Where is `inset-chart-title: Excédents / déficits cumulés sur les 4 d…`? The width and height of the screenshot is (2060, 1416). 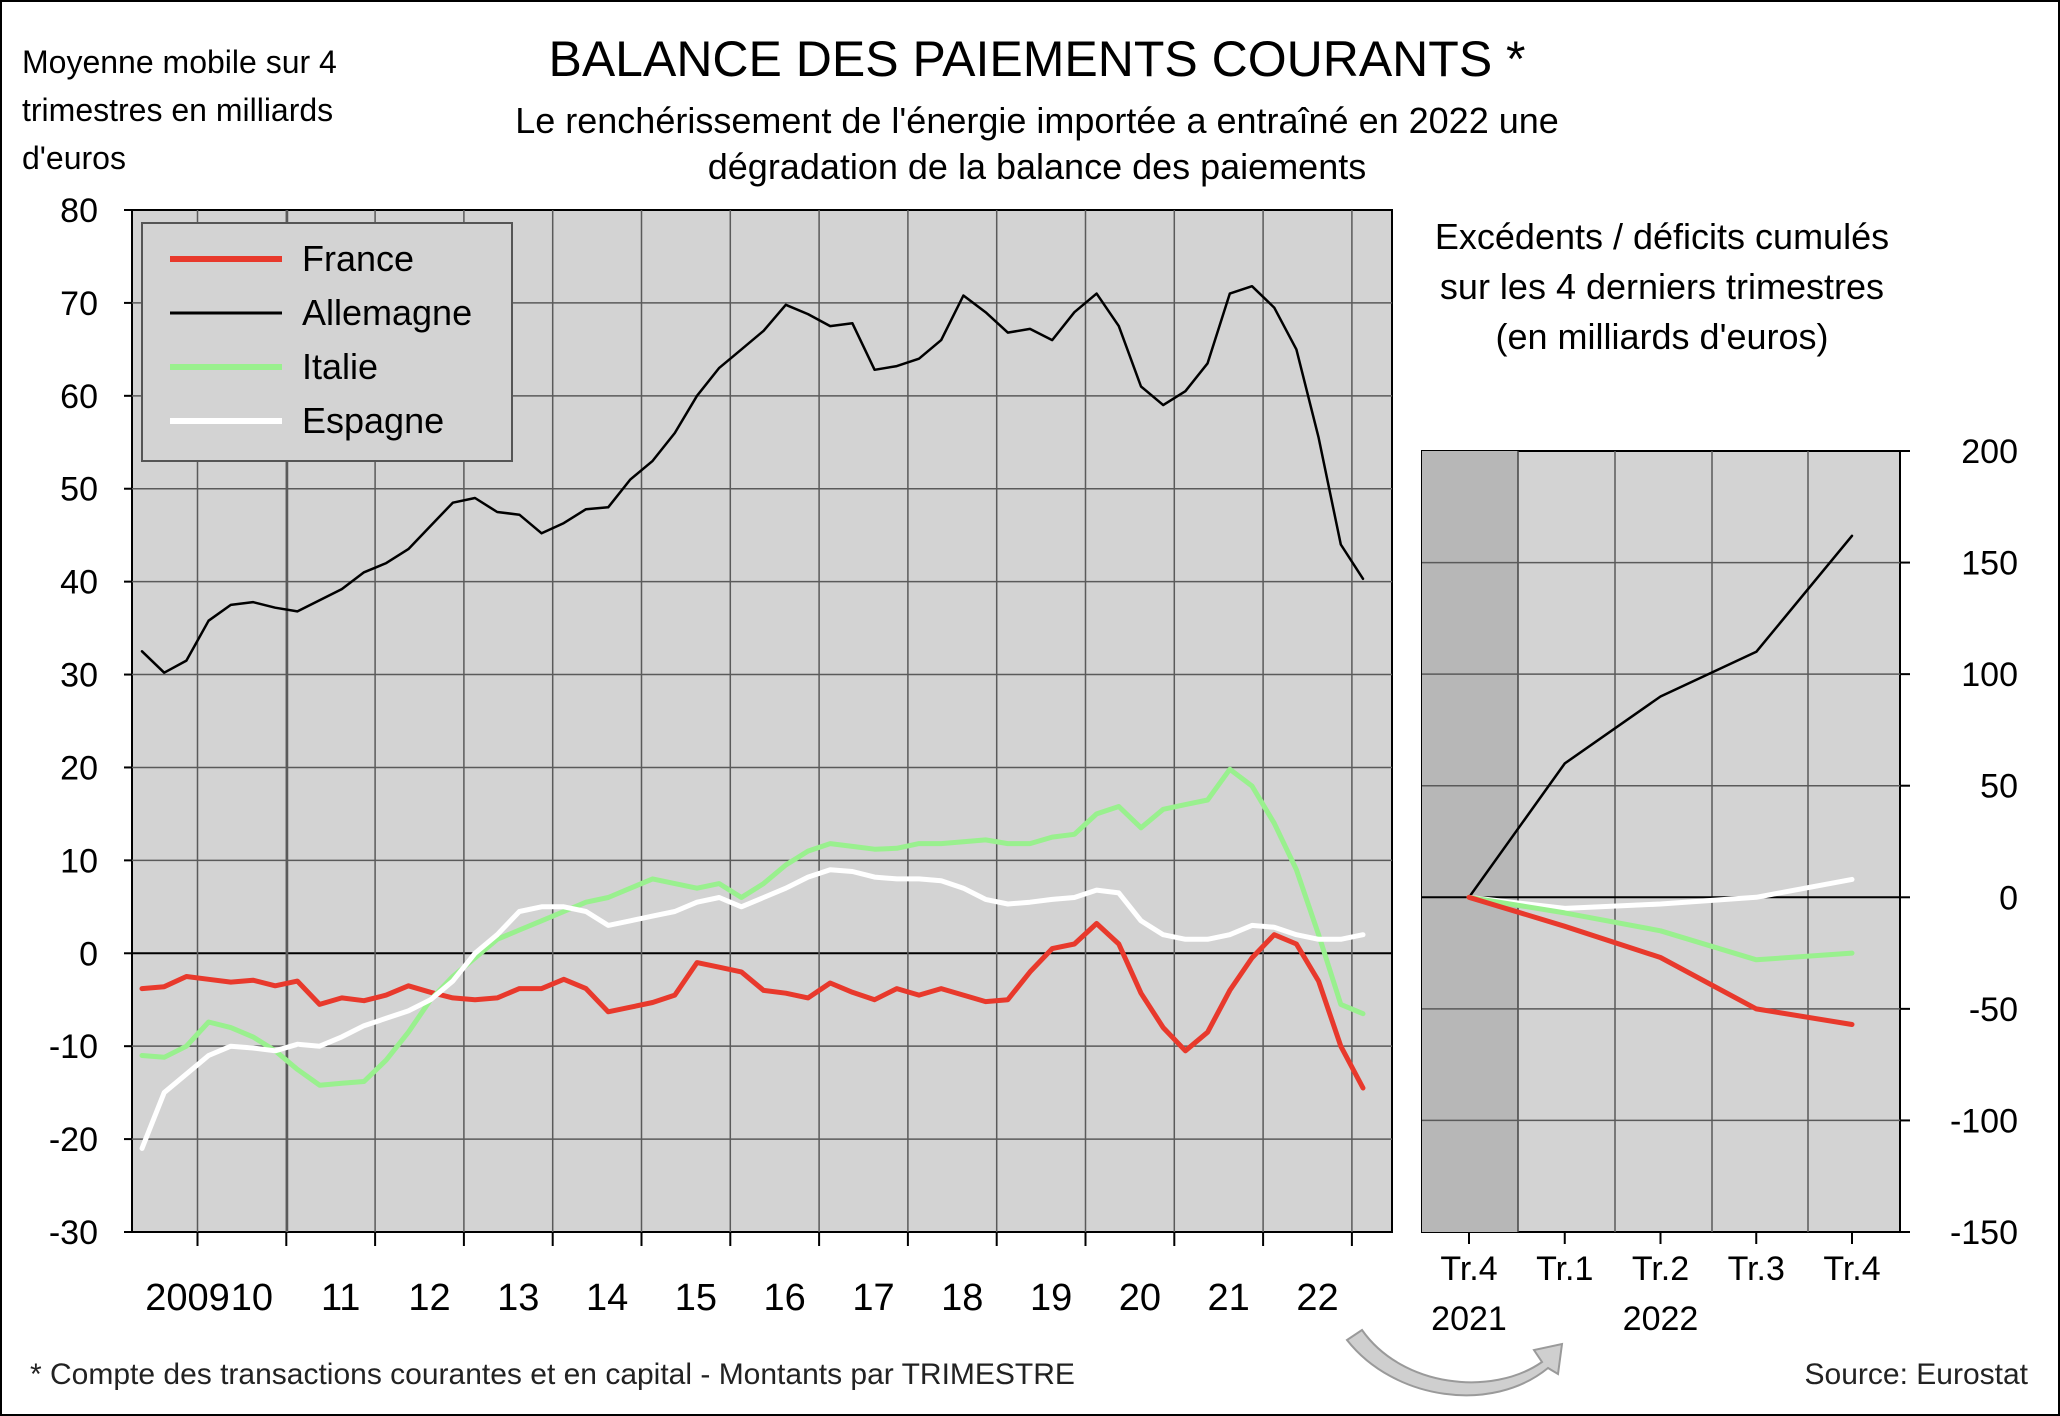 inset-chart-title: Excédents / déficits cumulés sur les 4 d… is located at coordinates (1662, 286).